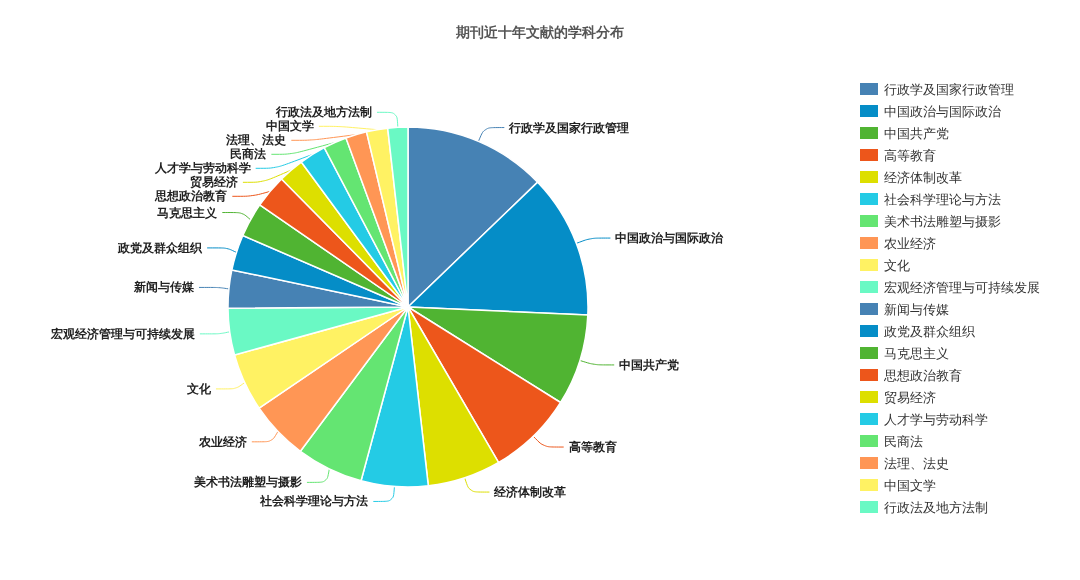 The height and width of the screenshot is (580, 1080). Describe the element at coordinates (923, 177) in the screenshot. I see `legend-label: 经济体制改革` at that location.